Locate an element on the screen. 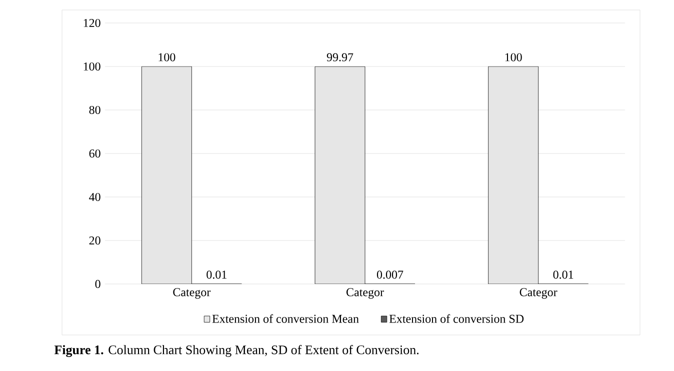  y-tick-label: 60 is located at coordinates (94, 153).